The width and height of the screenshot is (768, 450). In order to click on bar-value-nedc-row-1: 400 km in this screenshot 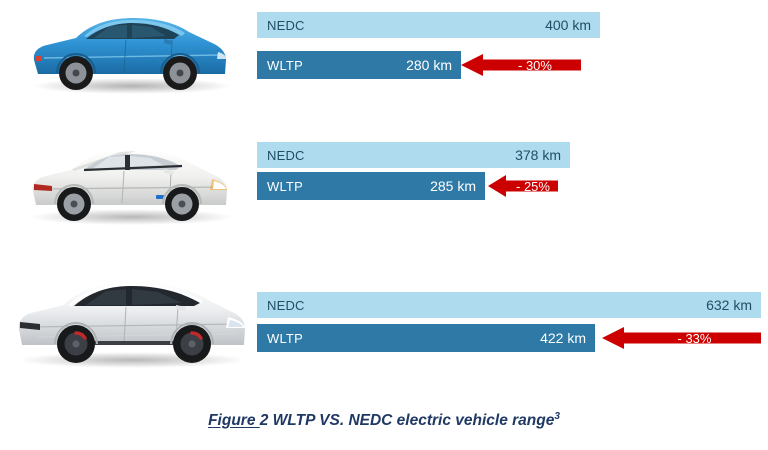, I will do `click(568, 25)`.